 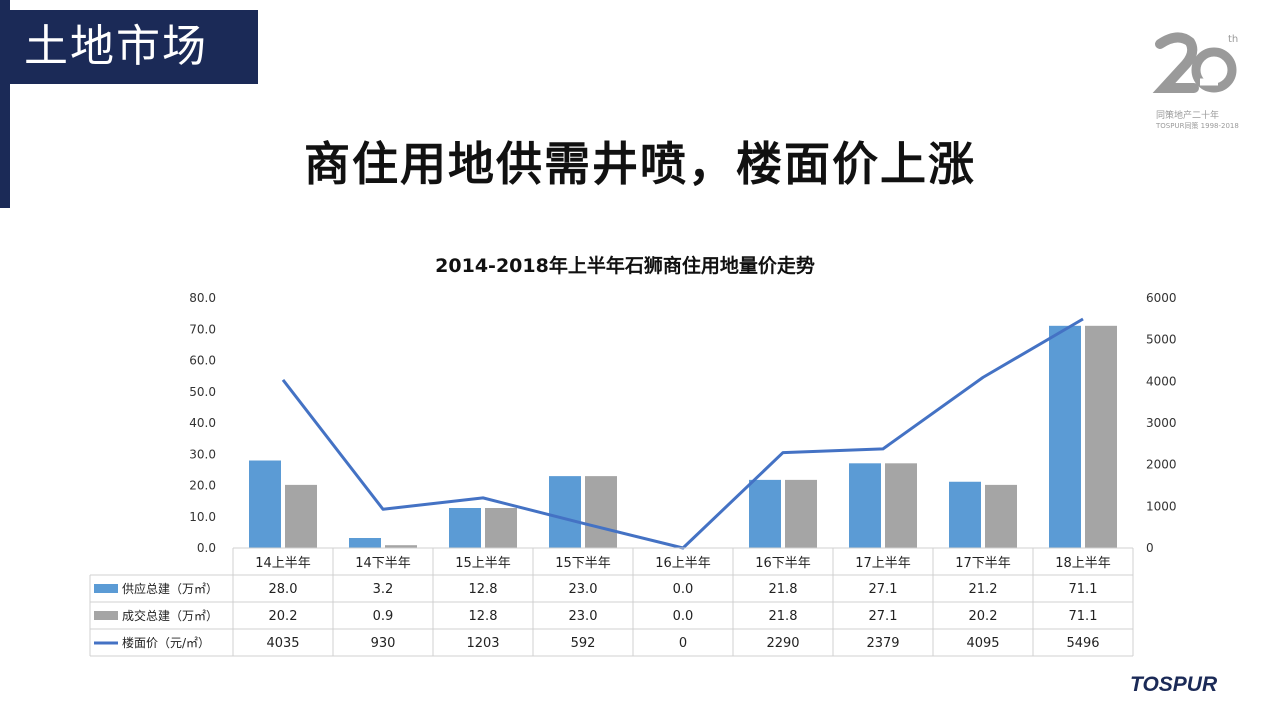 I want to click on legend-label: 成交总建（万㎡）, so click(x=170, y=615).